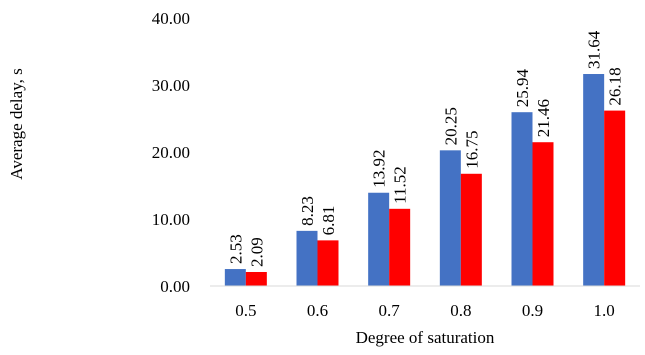 The height and width of the screenshot is (355, 645). I want to click on x-axis-ticks: 0.5 0.6 0.7 0.8 0.9 1.0, so click(425, 310).